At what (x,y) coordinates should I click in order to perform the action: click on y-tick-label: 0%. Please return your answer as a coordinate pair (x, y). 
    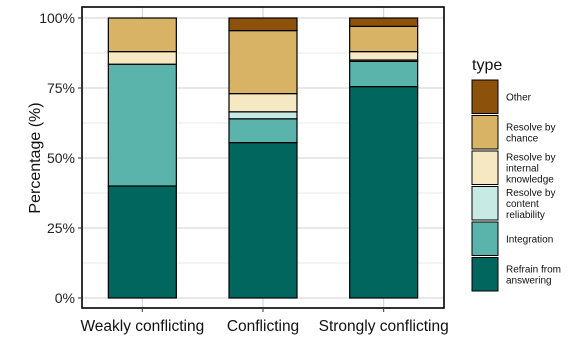
    Looking at the image, I should click on (65, 298).